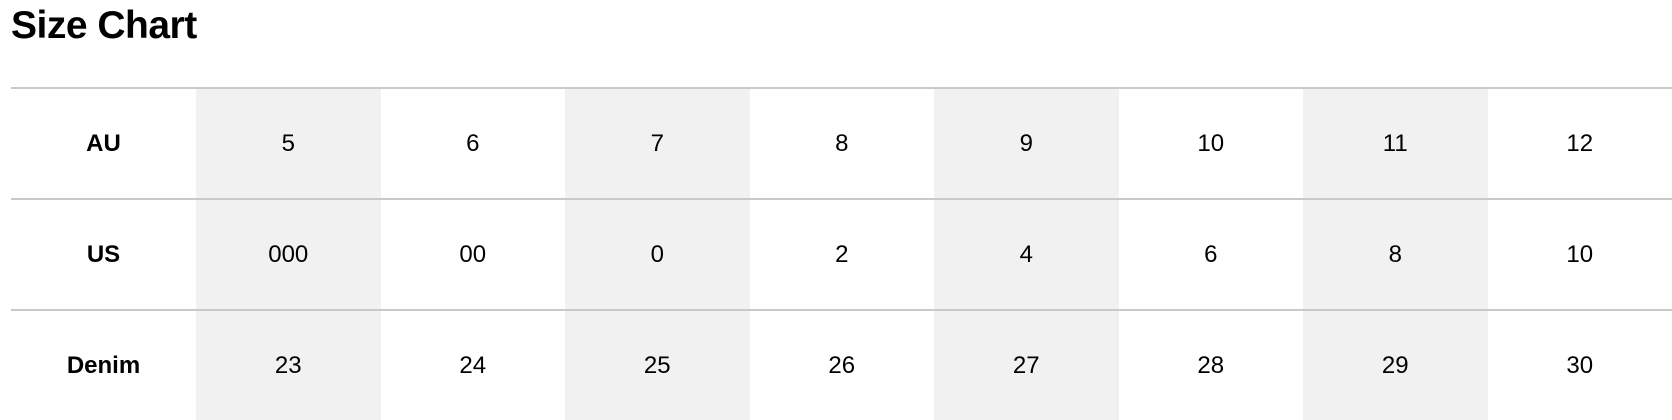  Describe the element at coordinates (1580, 365) in the screenshot. I see `size-cell: 30` at that location.